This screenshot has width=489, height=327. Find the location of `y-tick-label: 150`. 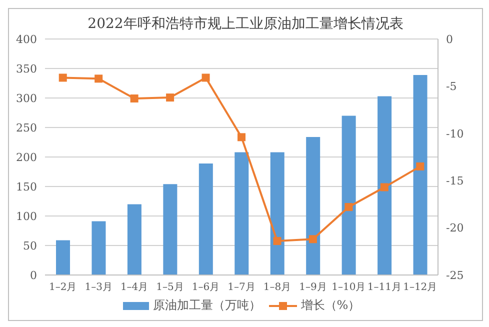

y-tick-label: 150 is located at coordinates (26, 187).